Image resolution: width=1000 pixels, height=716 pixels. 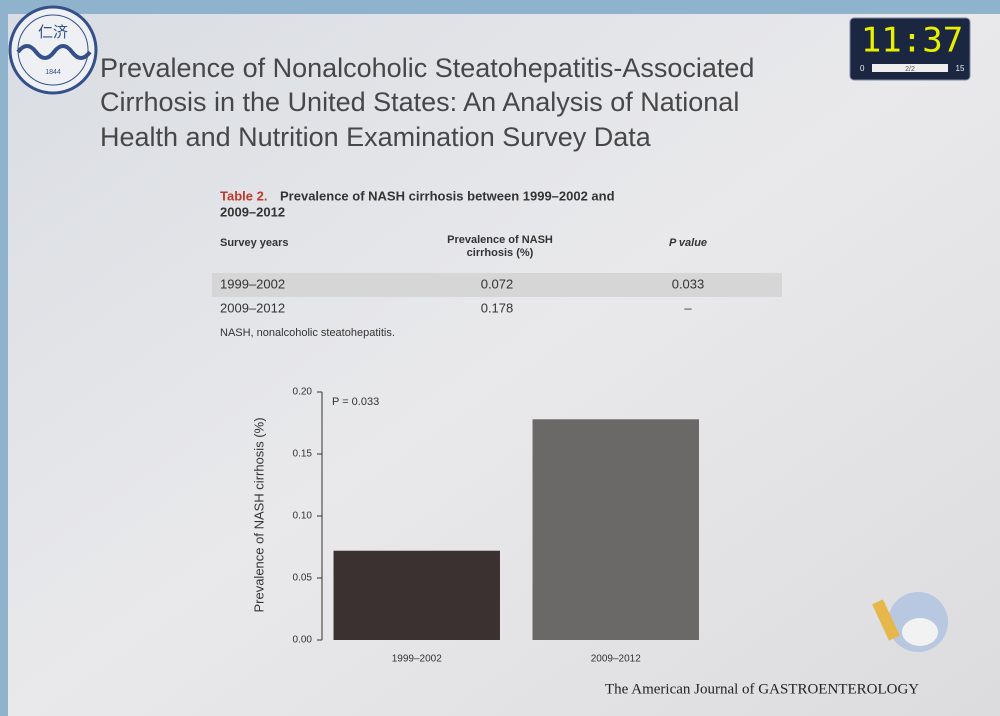 What do you see at coordinates (862, 68) in the screenshot?
I see `timer-start: 0` at bounding box center [862, 68].